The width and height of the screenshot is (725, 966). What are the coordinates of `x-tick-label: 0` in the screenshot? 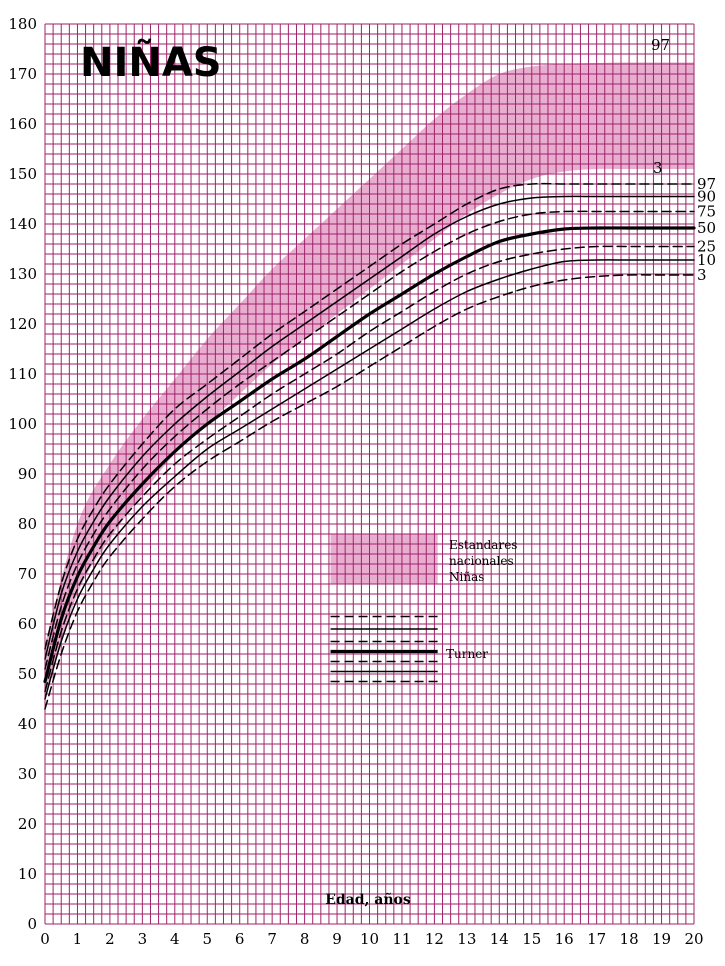 It's located at (45, 939).